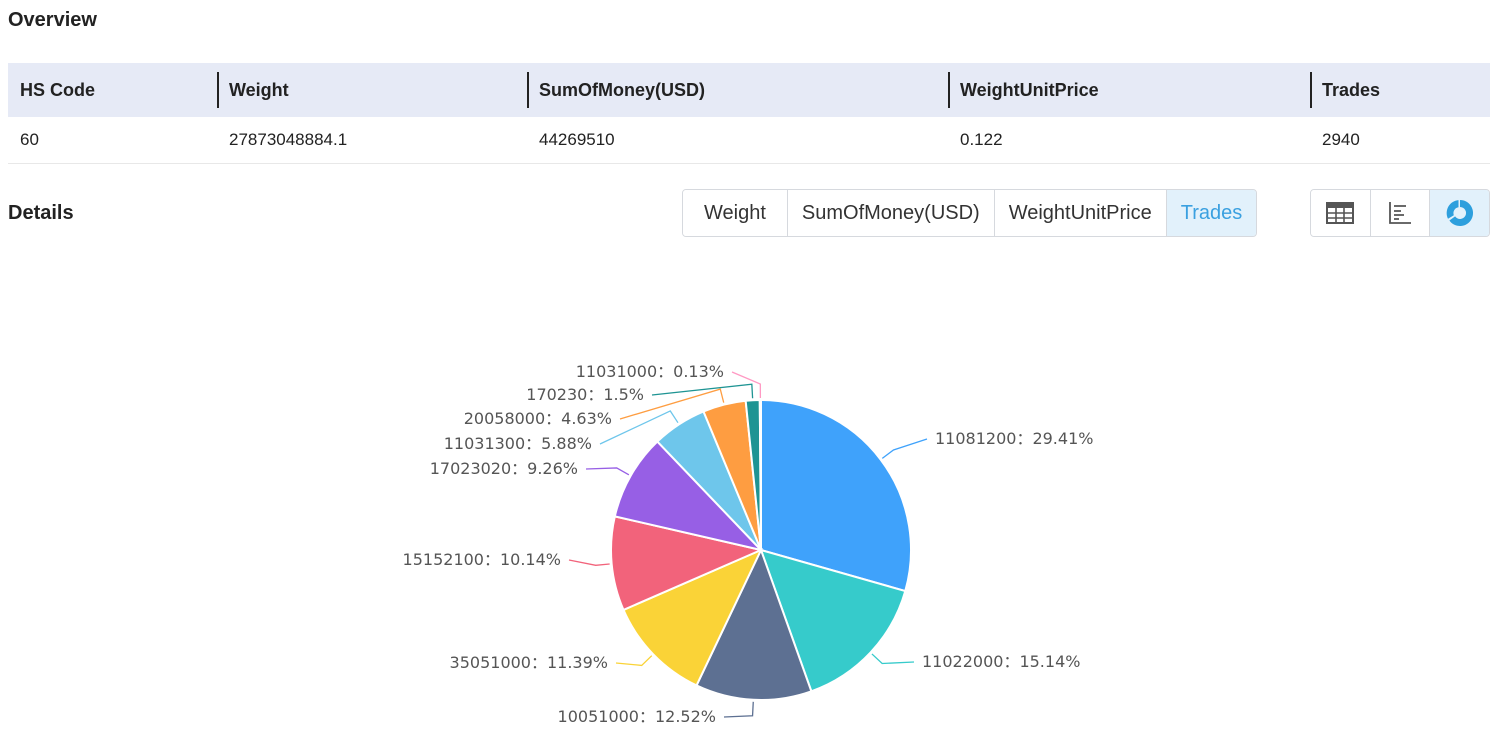  I want to click on bar-chart-icon, so click(1400, 213).